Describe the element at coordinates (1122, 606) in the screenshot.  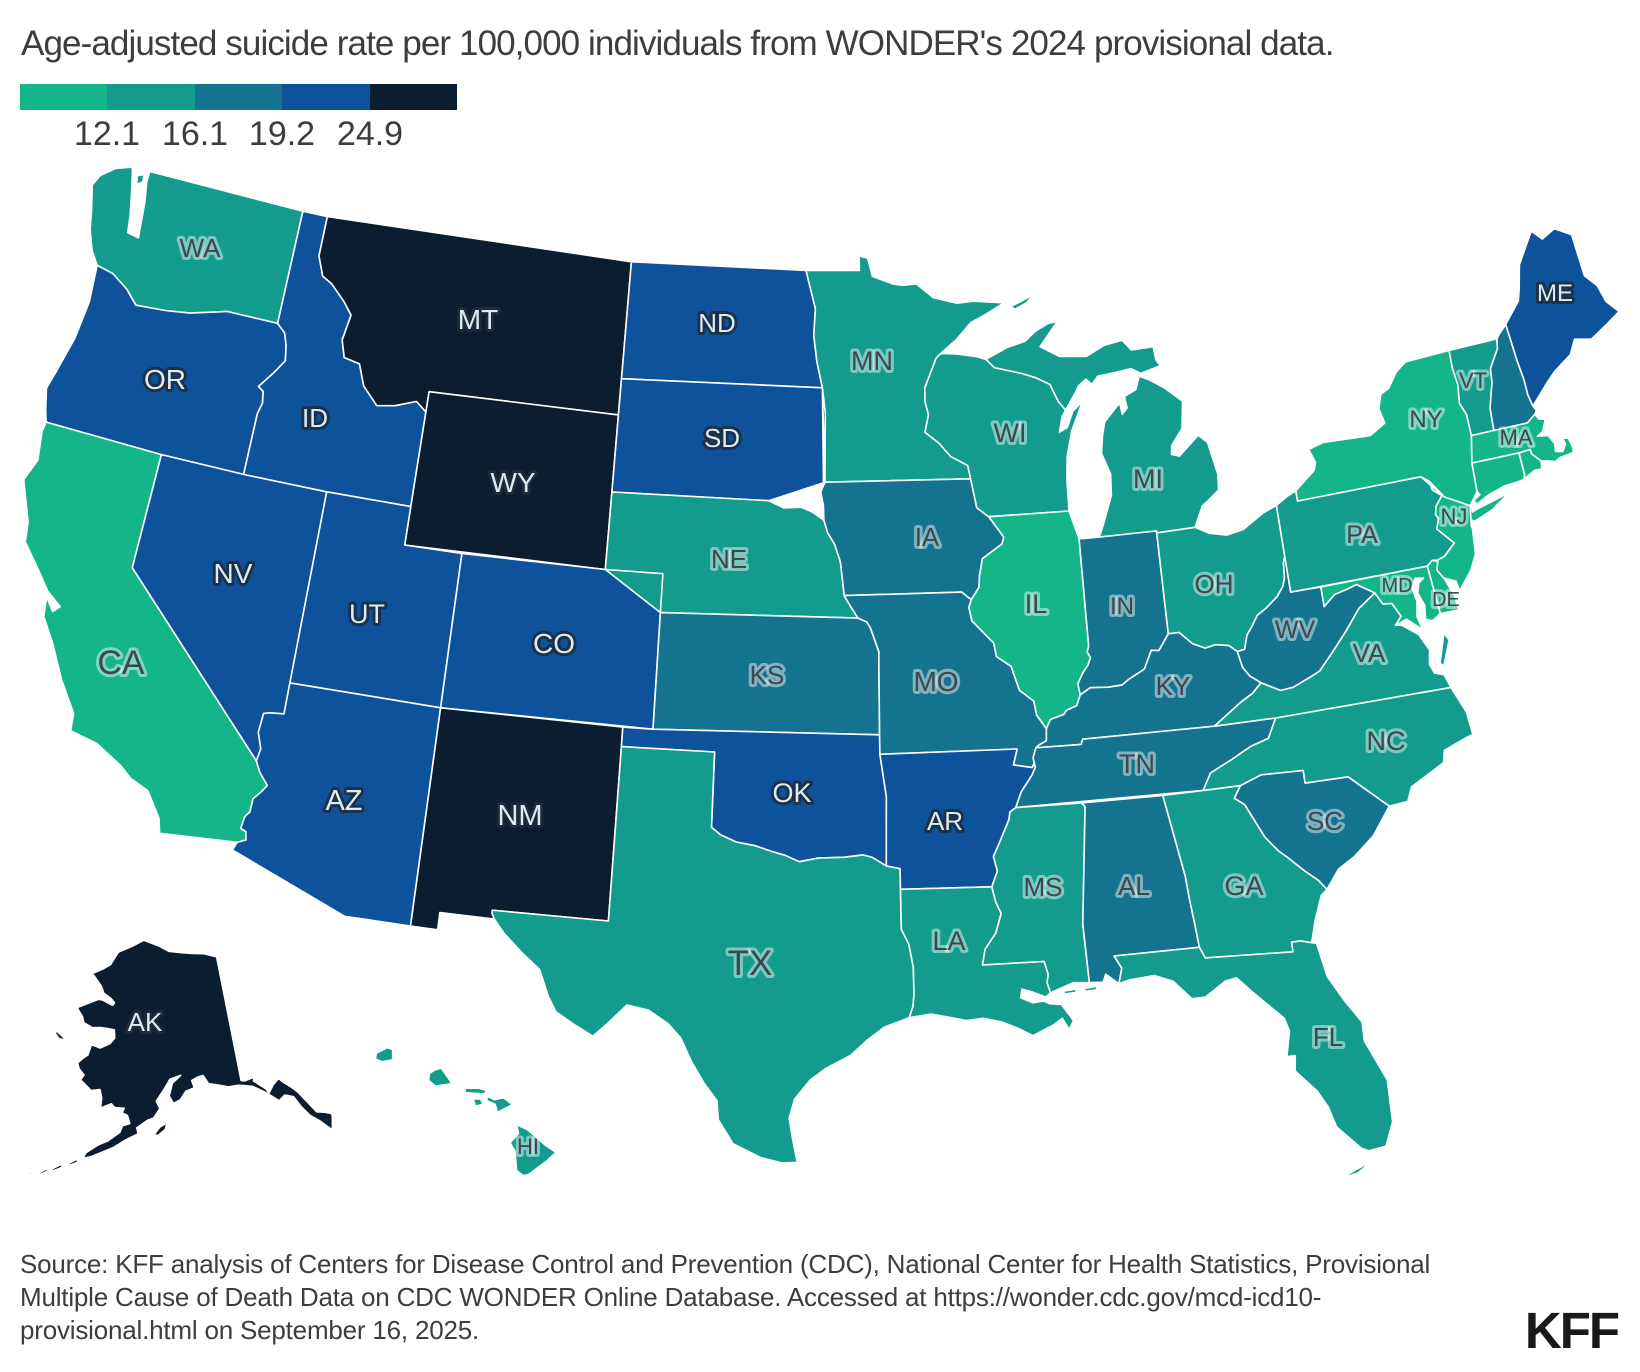
I see `svg-text: IN` at that location.